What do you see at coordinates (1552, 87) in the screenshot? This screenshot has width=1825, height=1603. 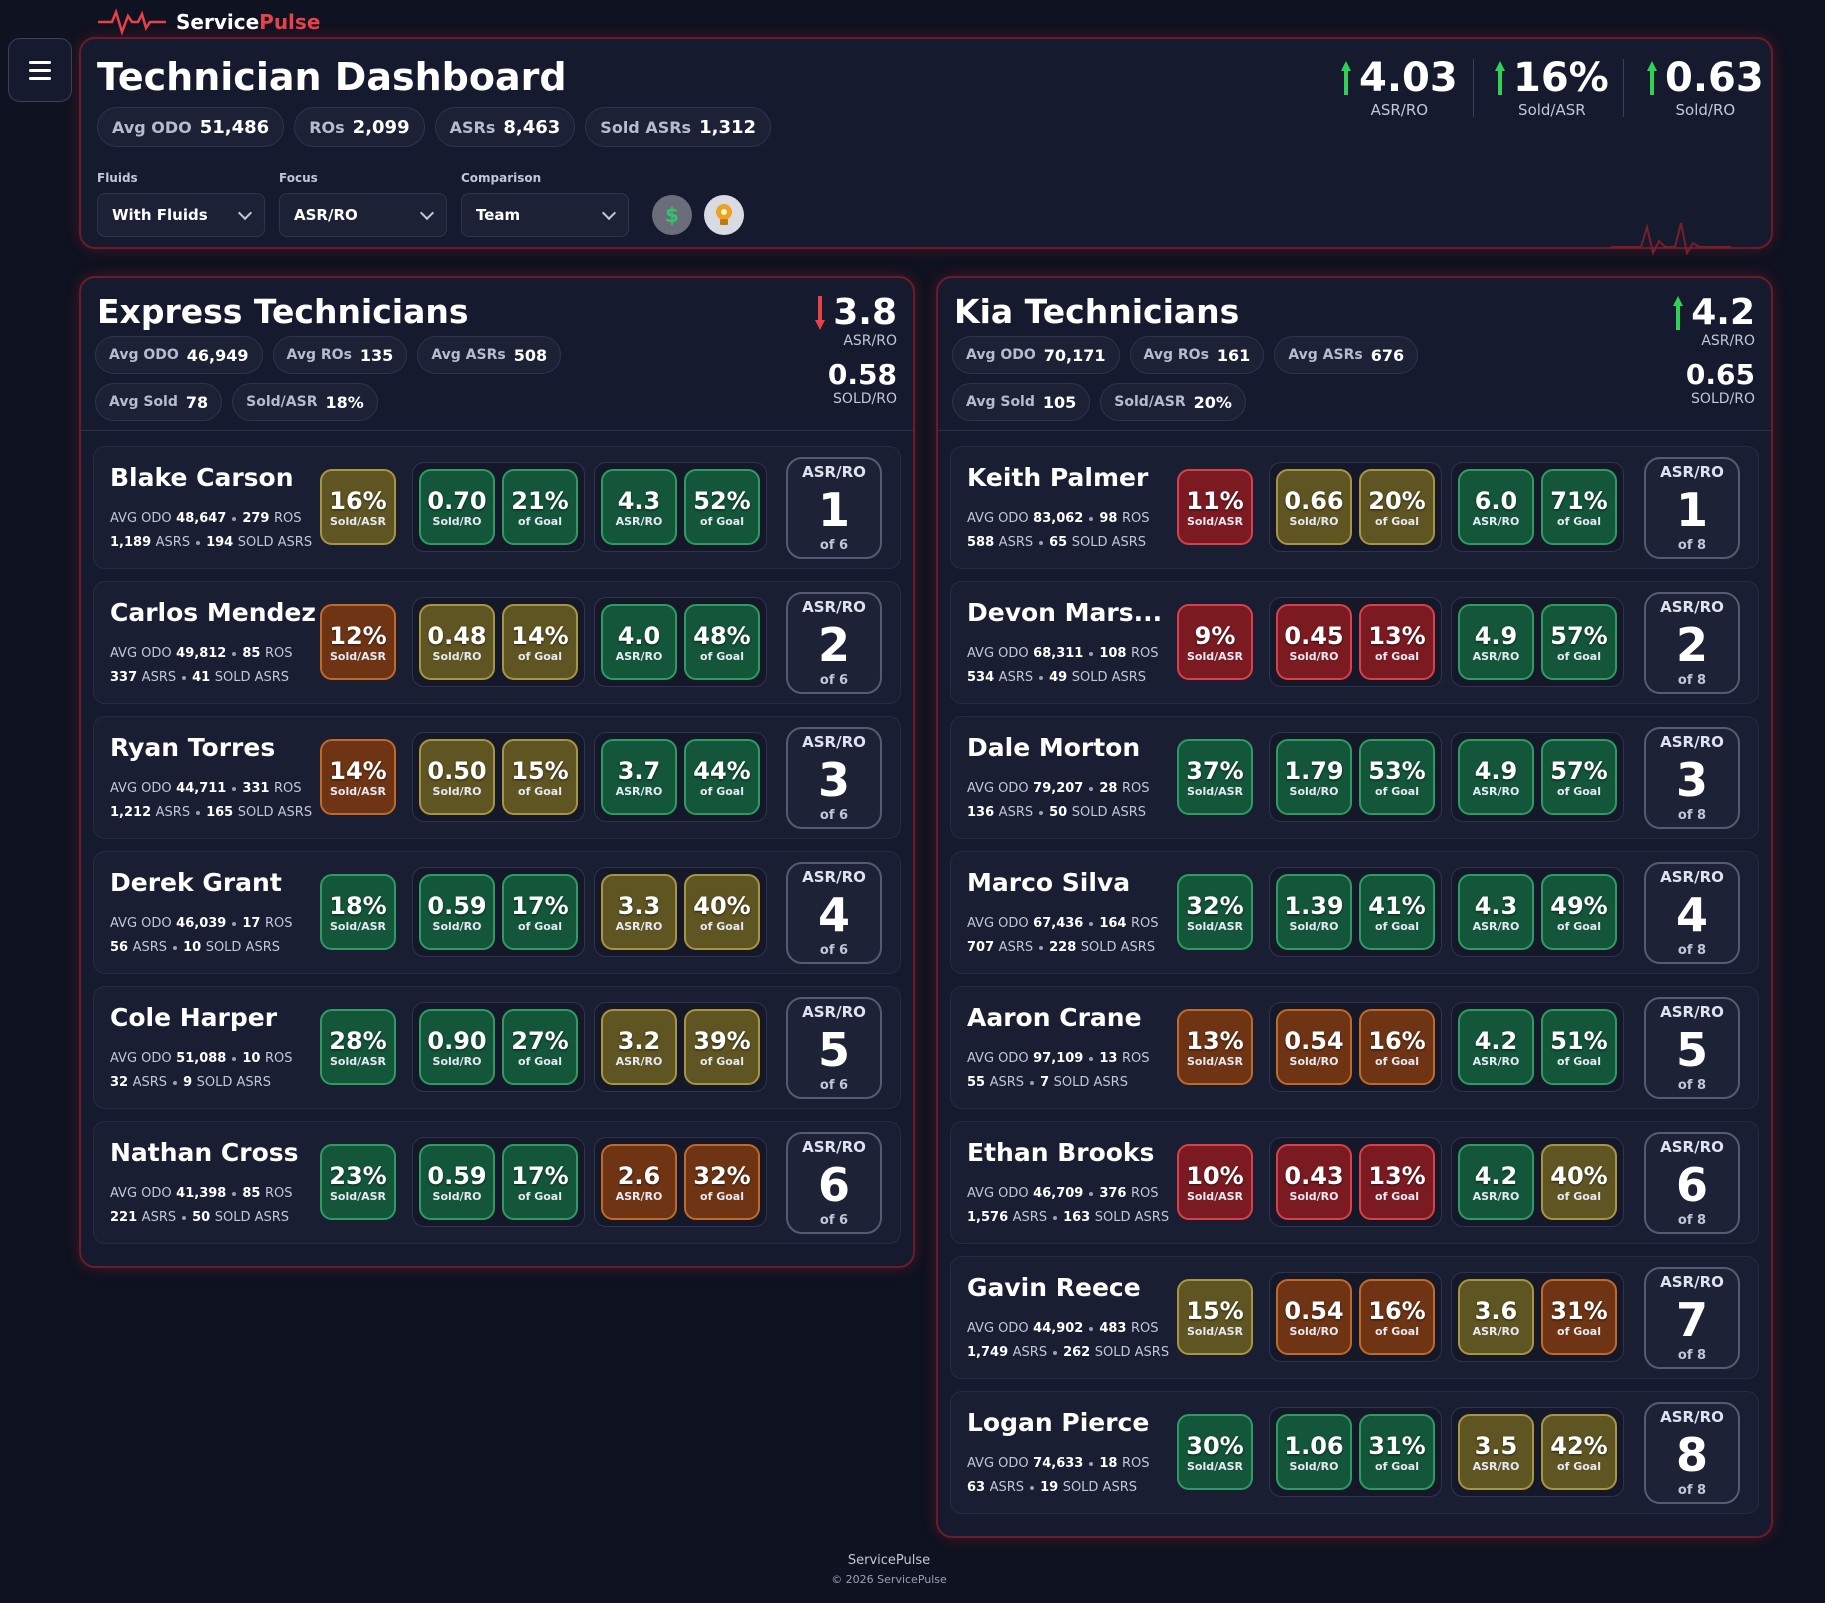 I see `kpi-sold-asr: 16% Sold/ASR` at bounding box center [1552, 87].